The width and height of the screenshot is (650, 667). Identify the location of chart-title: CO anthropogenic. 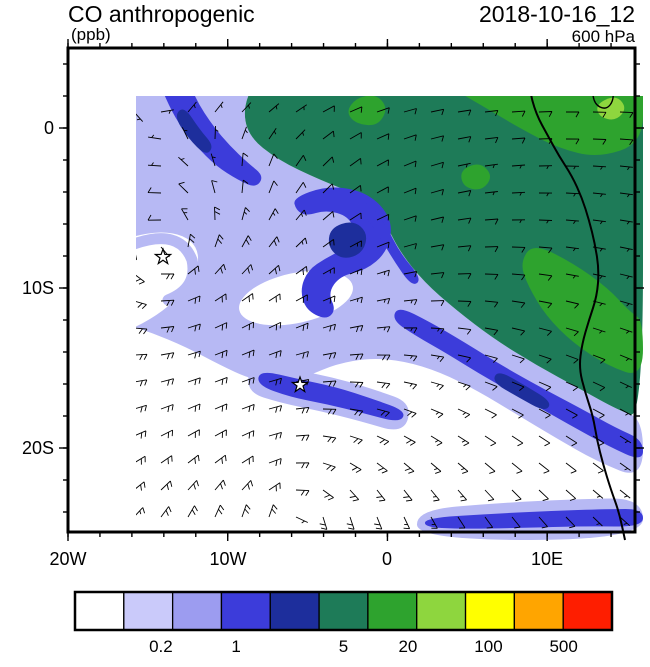
(161, 14).